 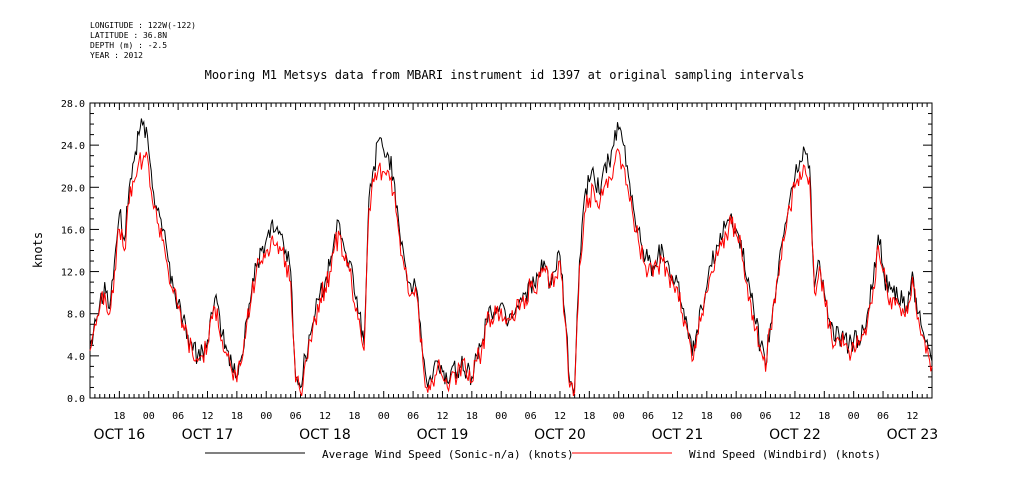 What do you see at coordinates (785, 454) in the screenshot?
I see `legend-label-windbird: Wind Speed (Windbird) (knots)` at bounding box center [785, 454].